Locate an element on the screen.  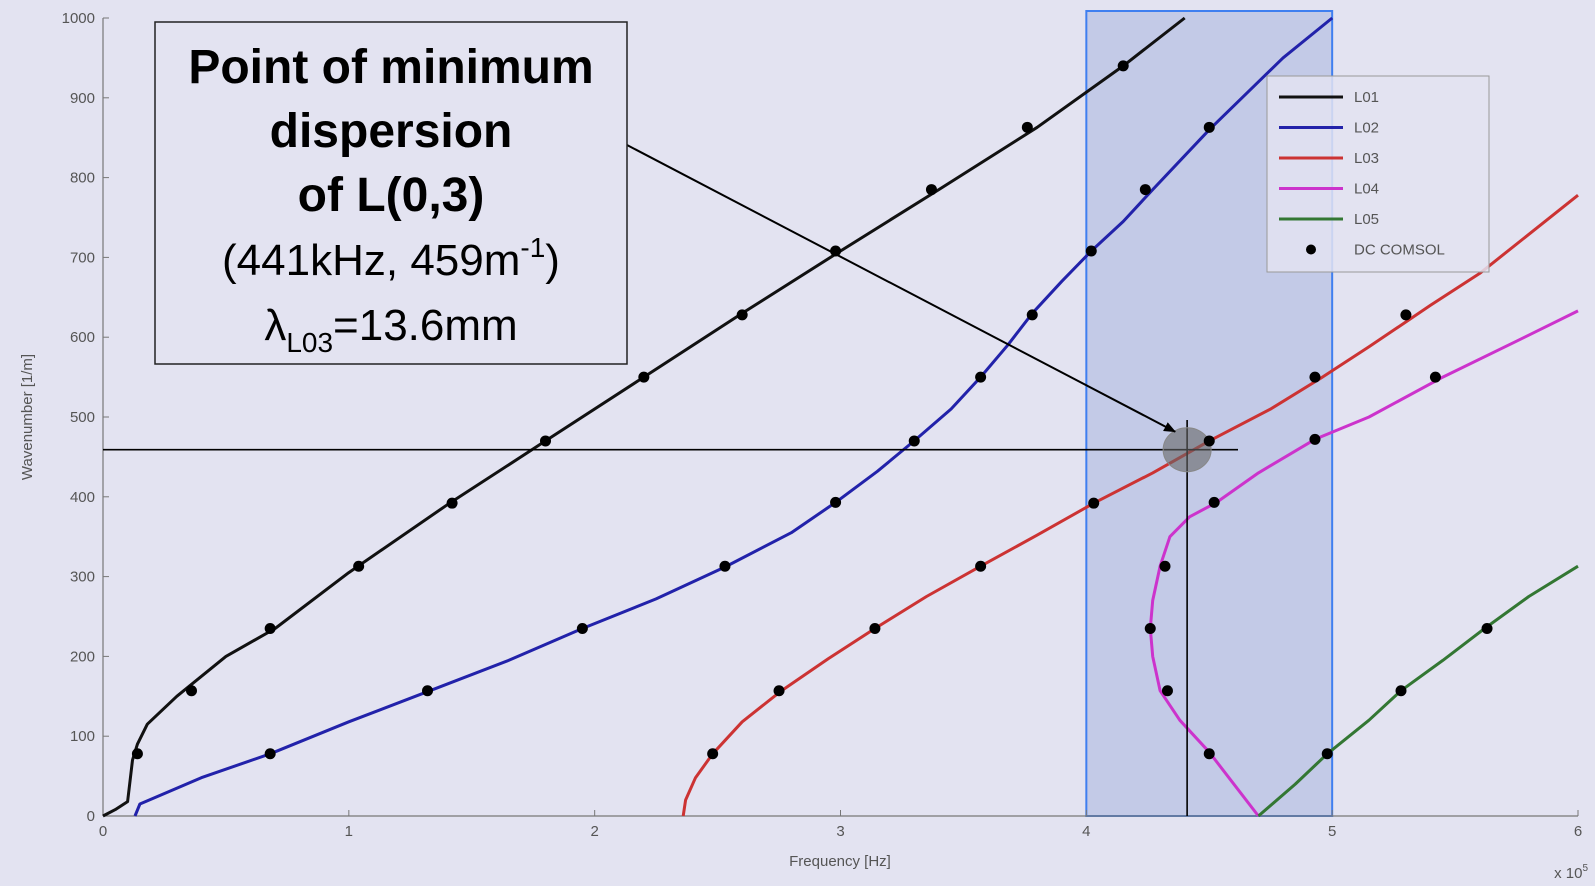
y-tick-label: 800 is located at coordinates (82, 178).